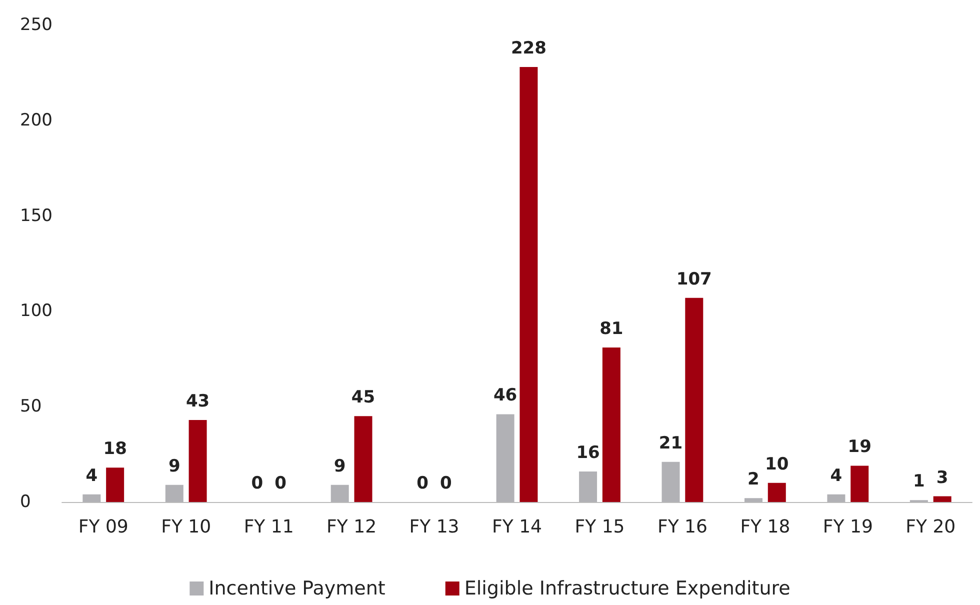  I want to click on x-tick-label: FY 09, so click(103, 527).